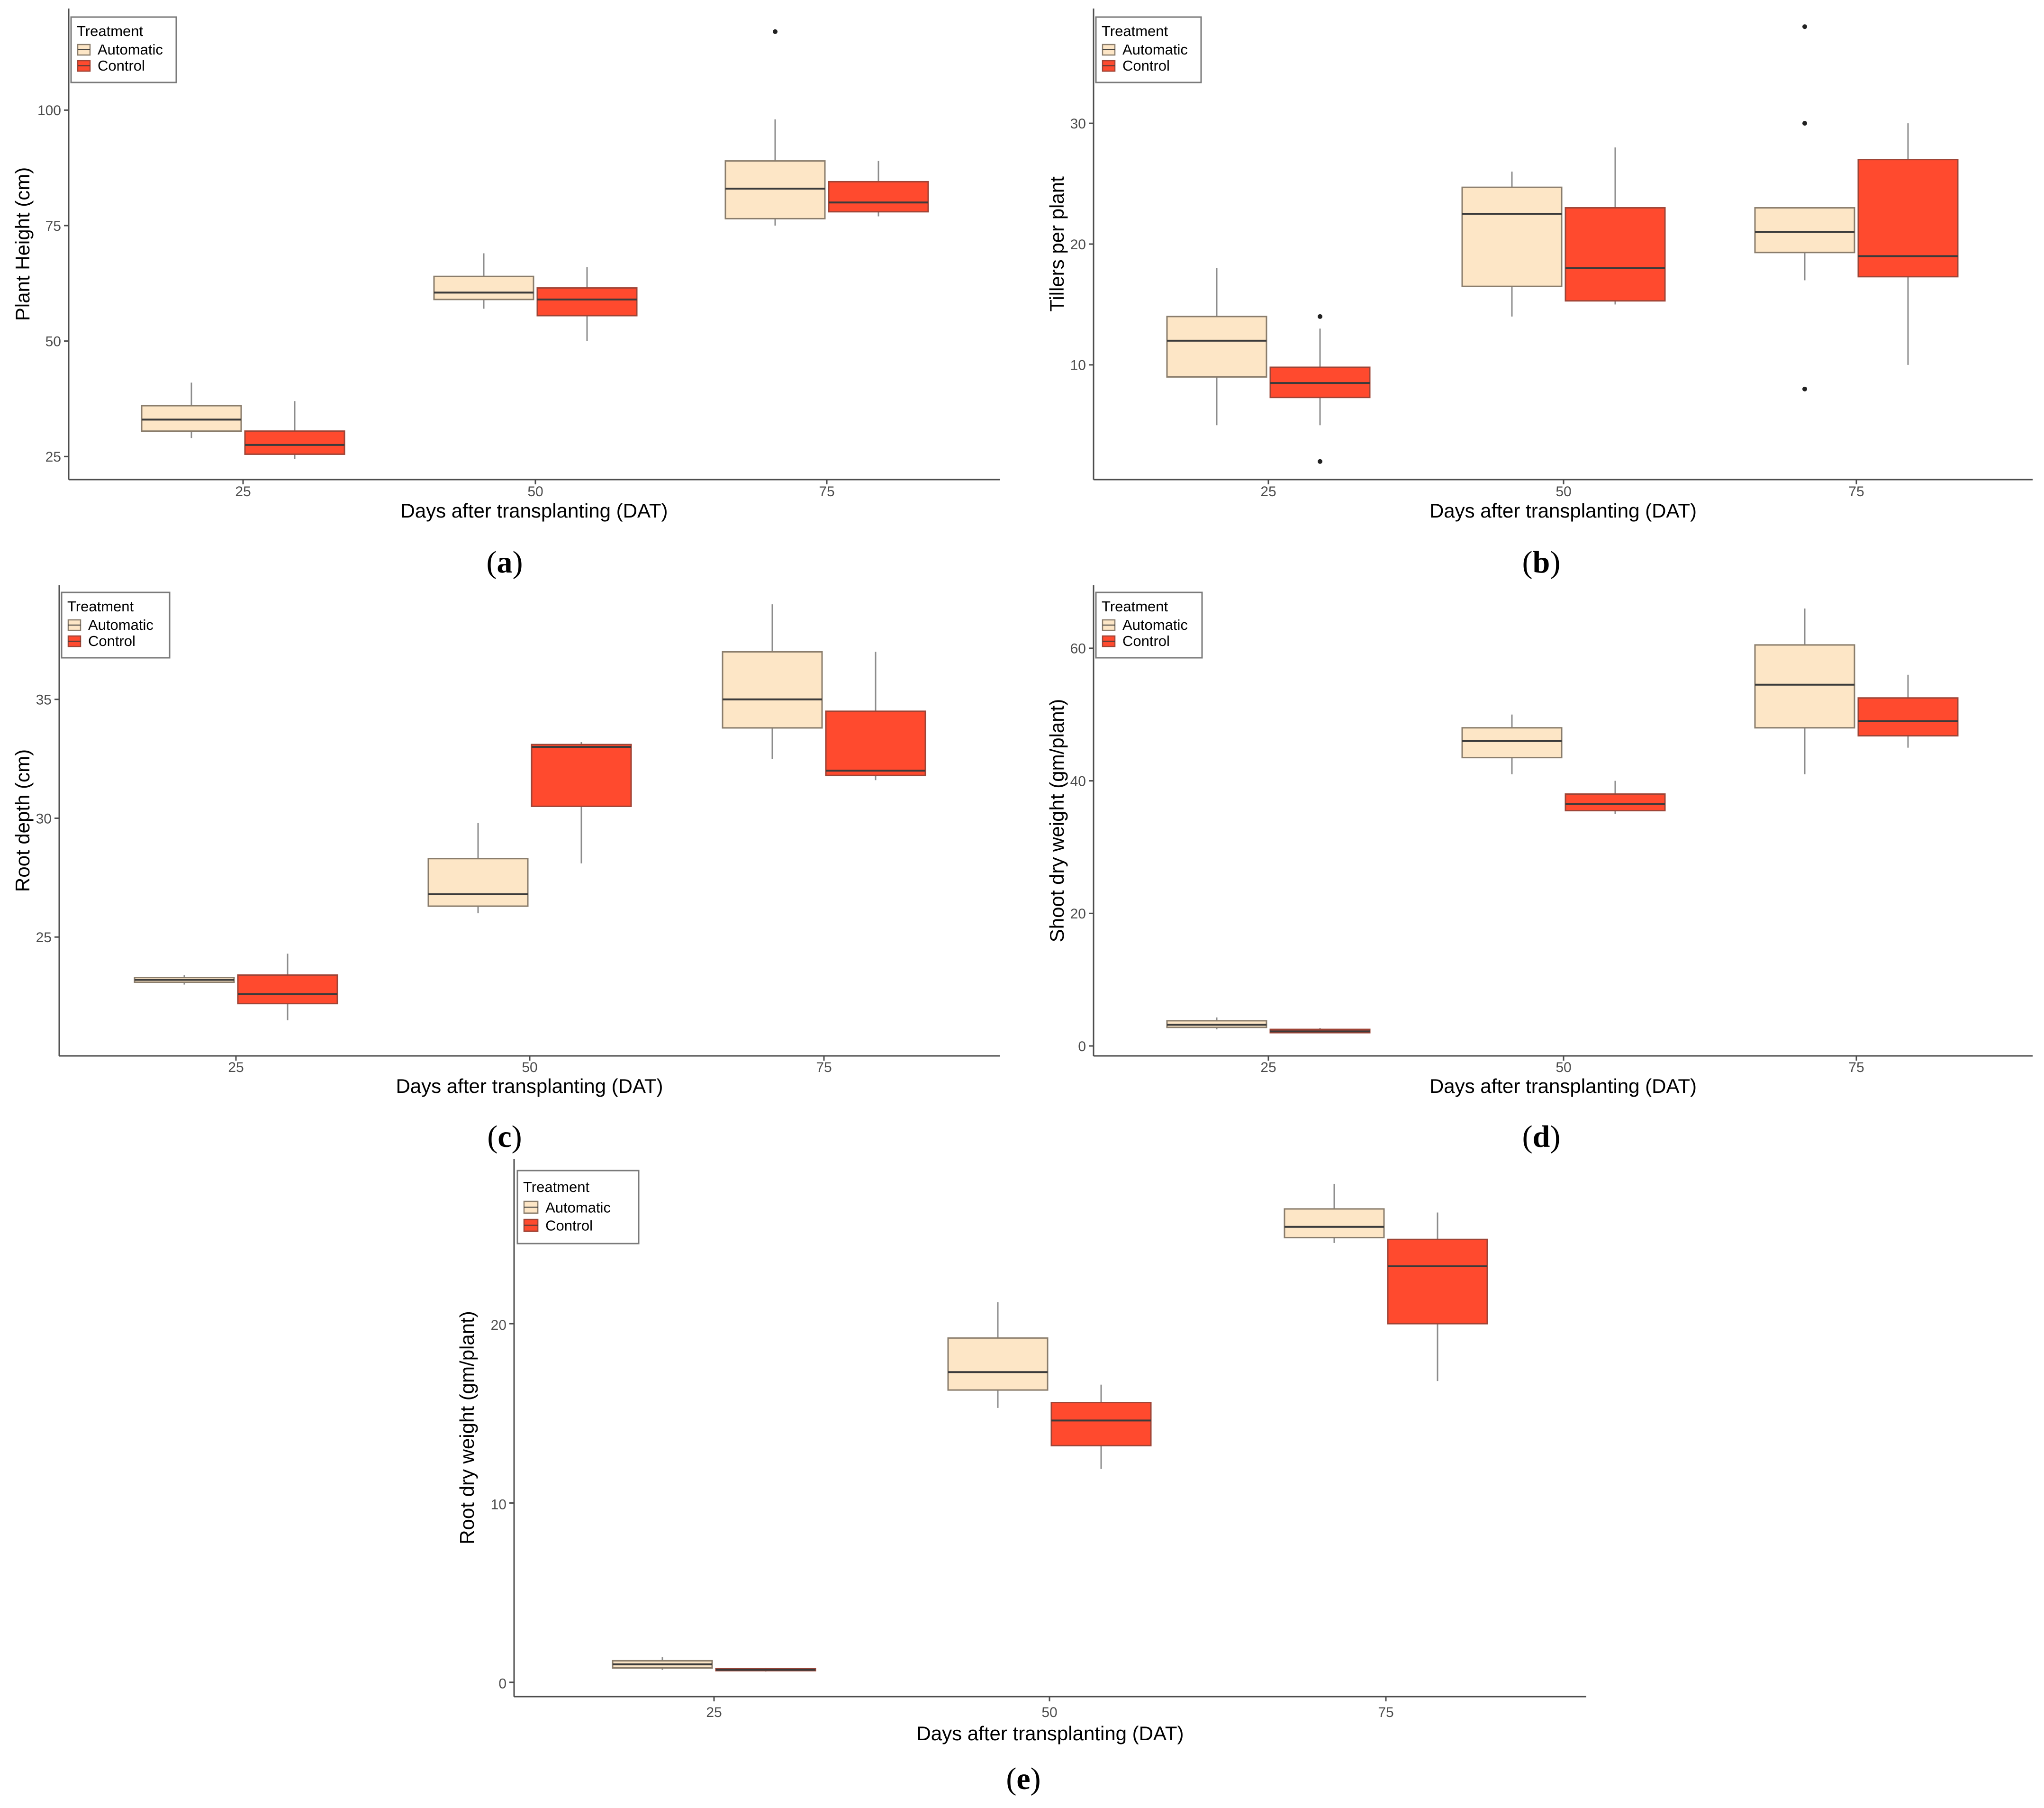 Image resolution: width=2044 pixels, height=1808 pixels. I want to click on y-tick-label: 40, so click(1078, 781).